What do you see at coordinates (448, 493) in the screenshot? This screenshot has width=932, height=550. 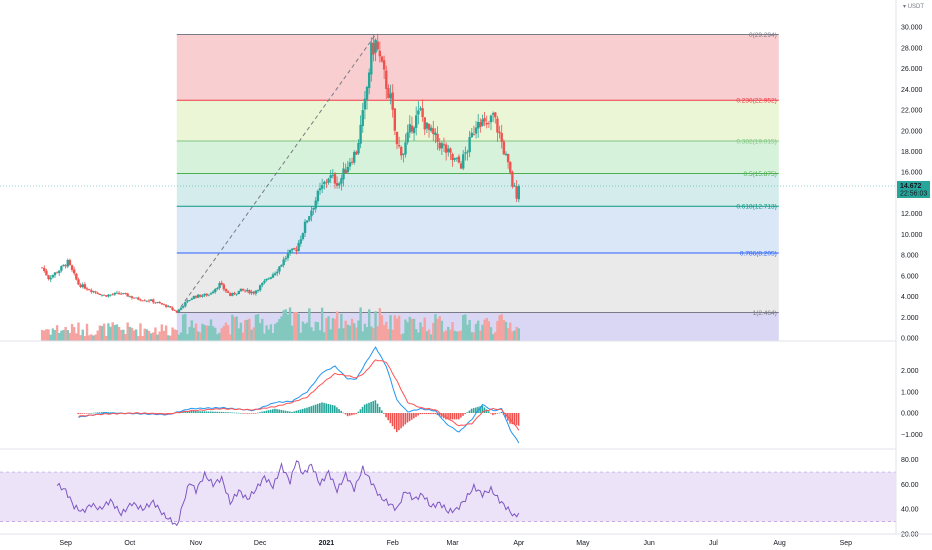 I see `rsi-pane` at bounding box center [448, 493].